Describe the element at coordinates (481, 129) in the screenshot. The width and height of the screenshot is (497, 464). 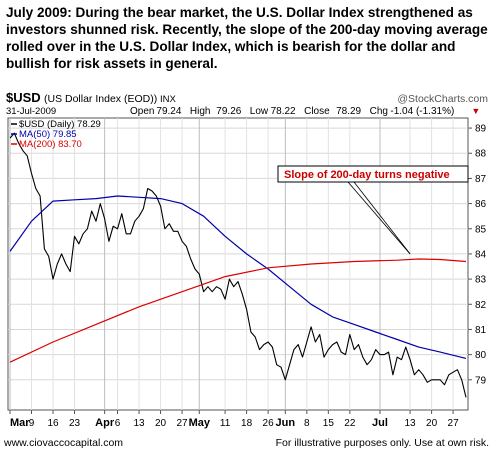
I see `y-tick-label: 89` at that location.